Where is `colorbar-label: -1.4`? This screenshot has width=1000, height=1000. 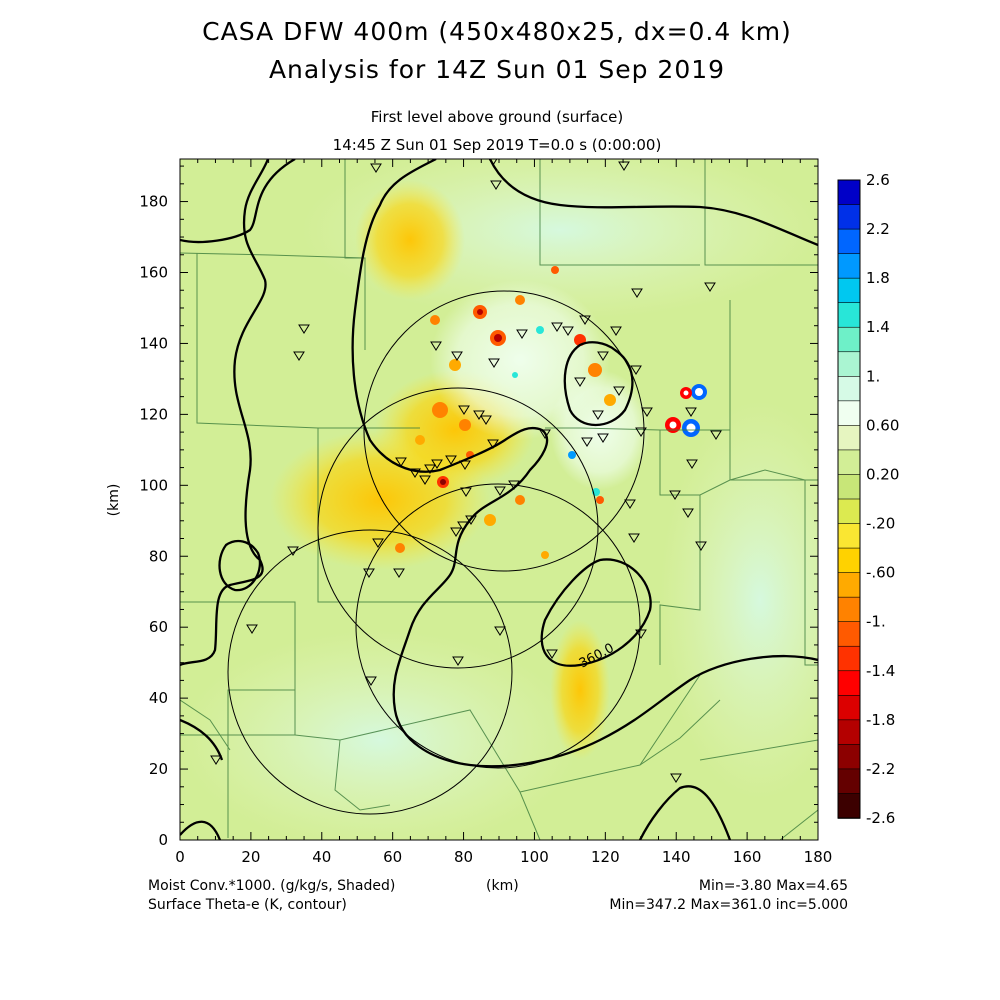 colorbar-label: -1.4 is located at coordinates (880, 671).